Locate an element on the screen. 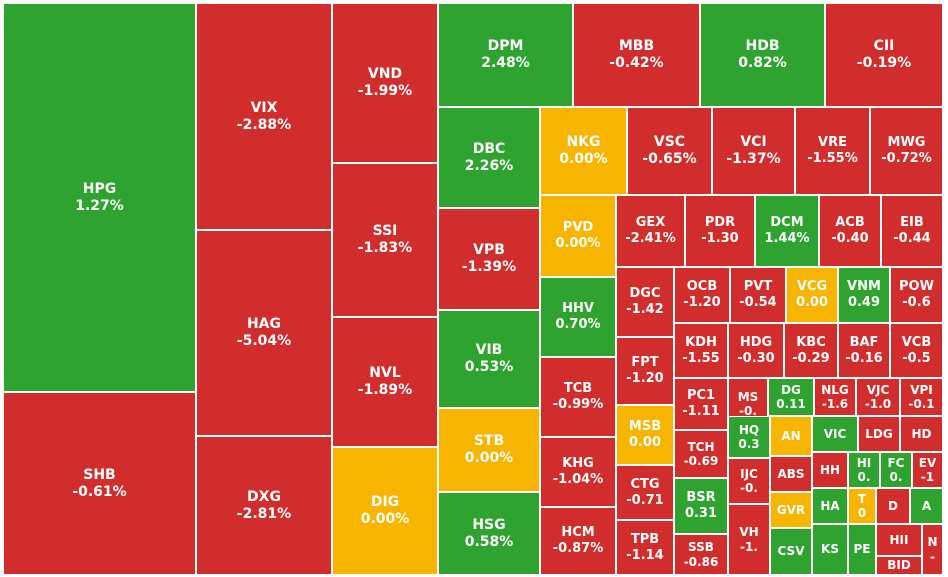 The width and height of the screenshot is (948, 577). tile-khg: KHG -1.04% is located at coordinates (578, 472).